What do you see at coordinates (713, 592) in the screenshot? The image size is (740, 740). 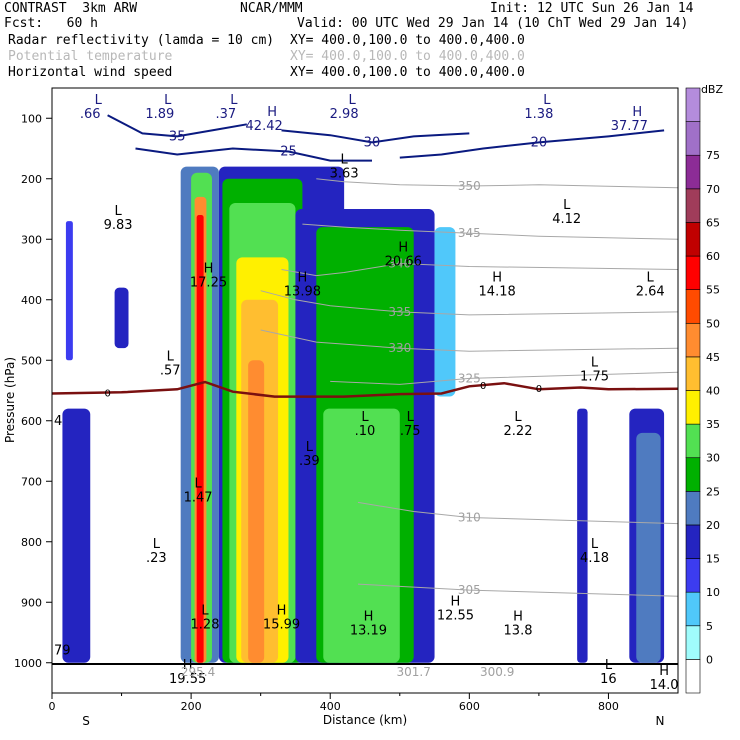 I see `colorbar-label-10: 10` at bounding box center [713, 592].